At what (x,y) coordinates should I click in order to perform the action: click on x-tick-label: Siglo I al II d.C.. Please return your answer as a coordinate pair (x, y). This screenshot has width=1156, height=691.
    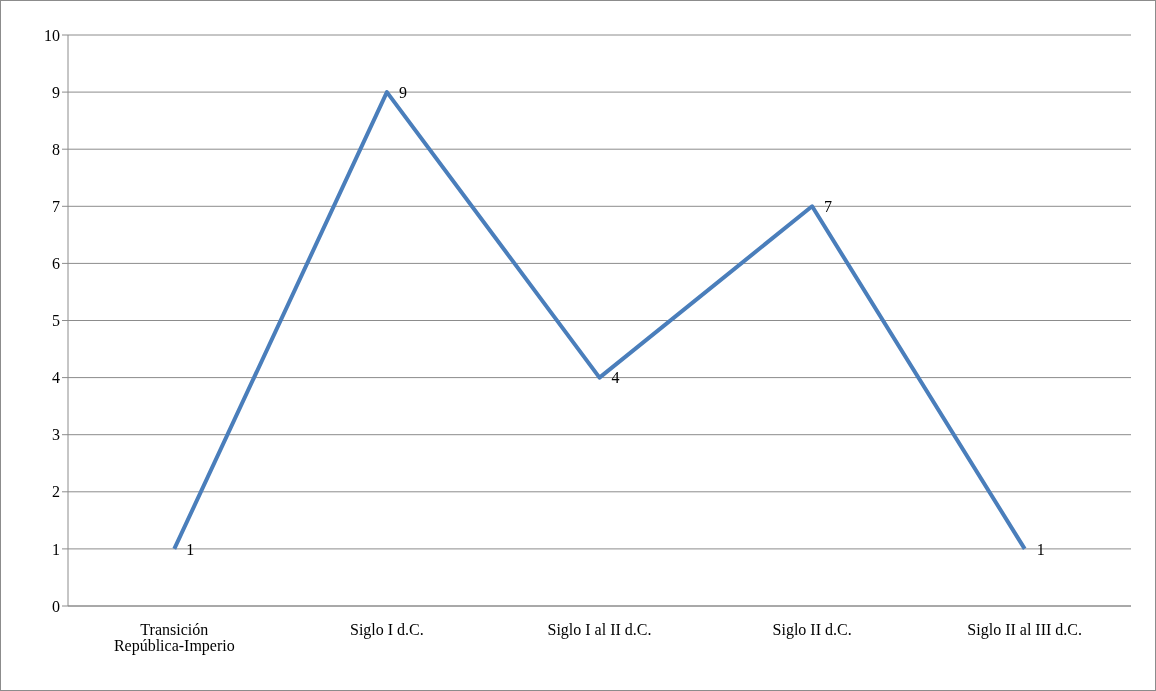
    Looking at the image, I should click on (599, 630).